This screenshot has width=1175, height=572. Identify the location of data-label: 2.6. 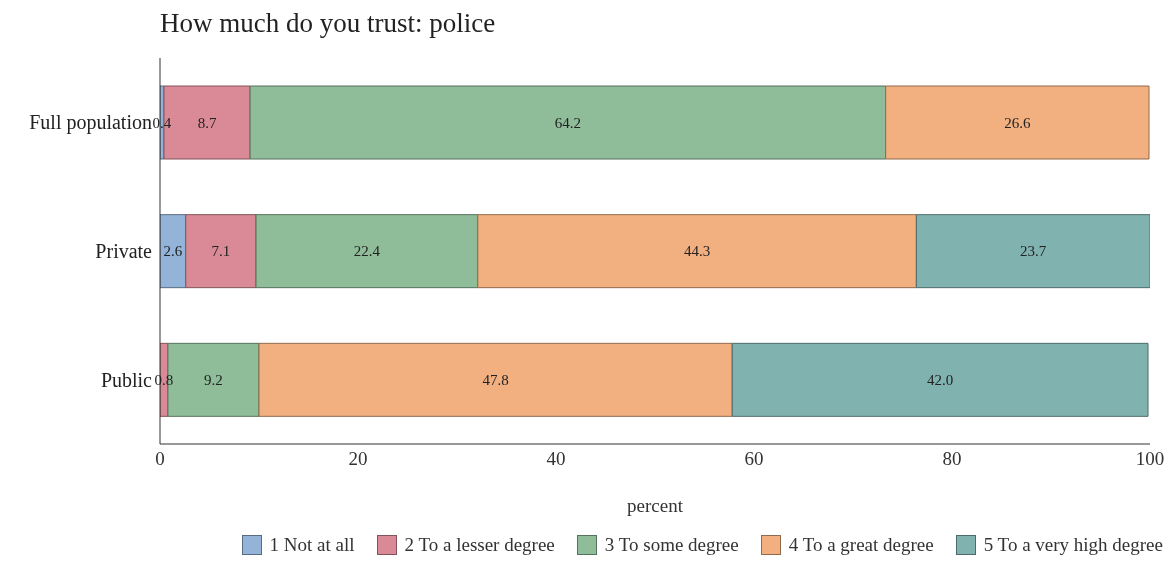
(173, 251).